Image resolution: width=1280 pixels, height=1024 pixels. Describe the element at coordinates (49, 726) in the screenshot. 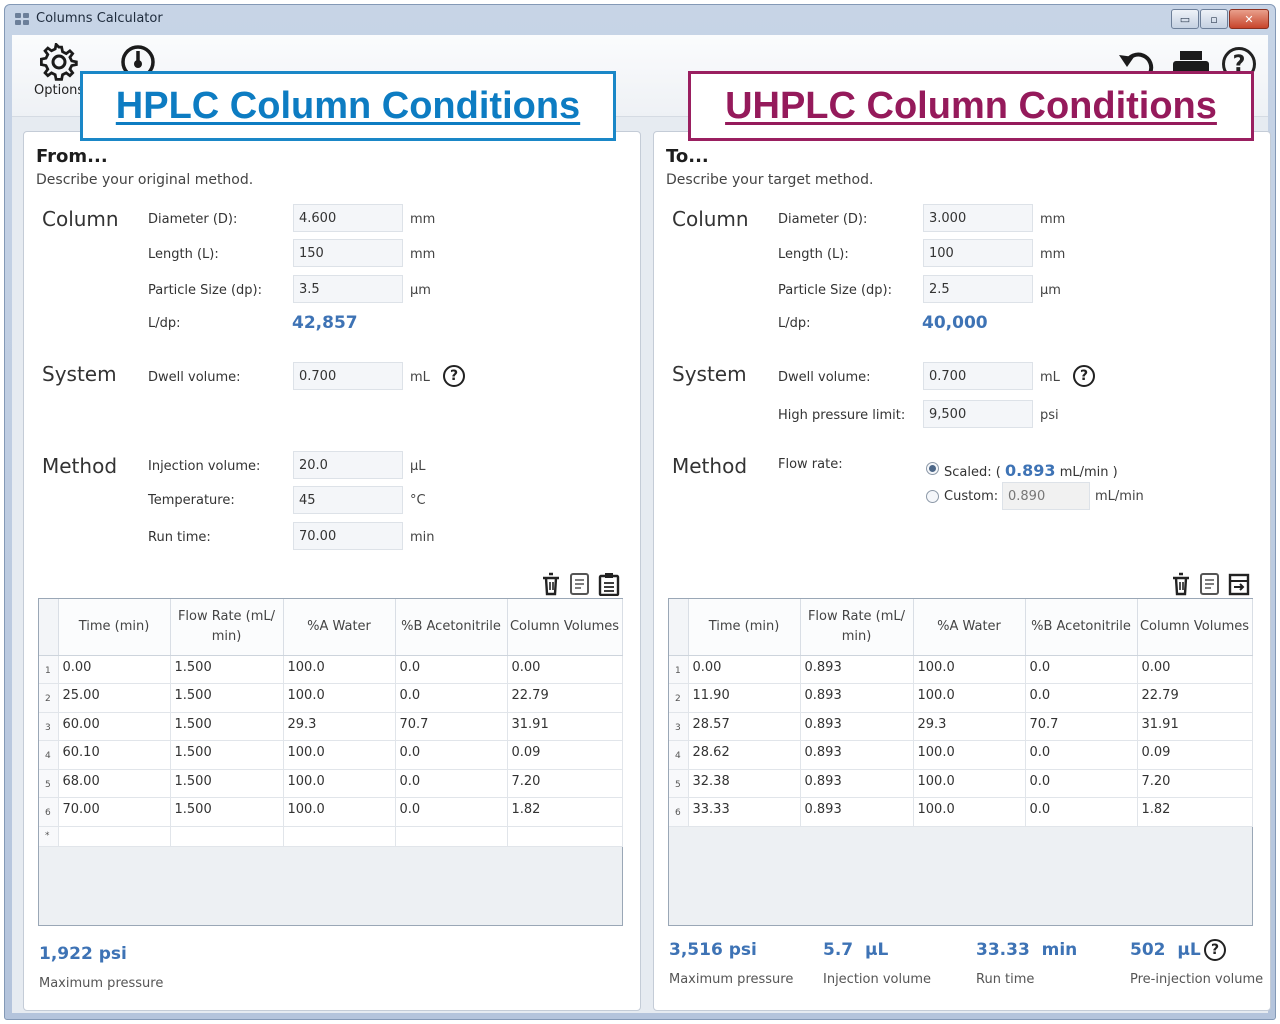

I see `row-number: 3` at that location.